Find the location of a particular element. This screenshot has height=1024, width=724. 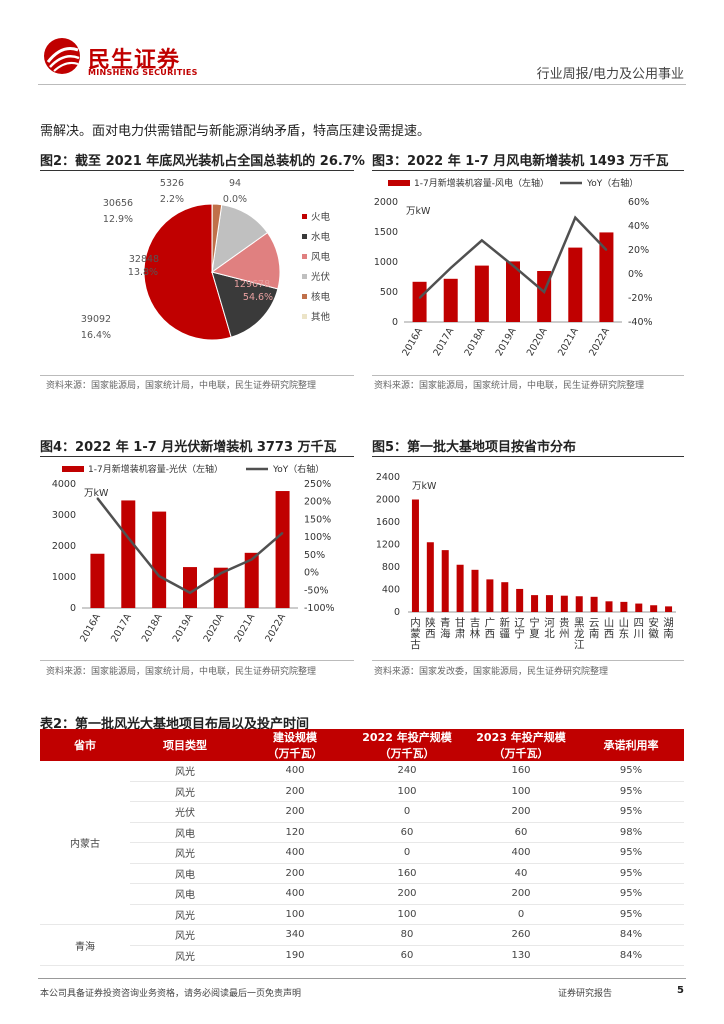

fig2-title-rule is located at coordinates (197, 170).